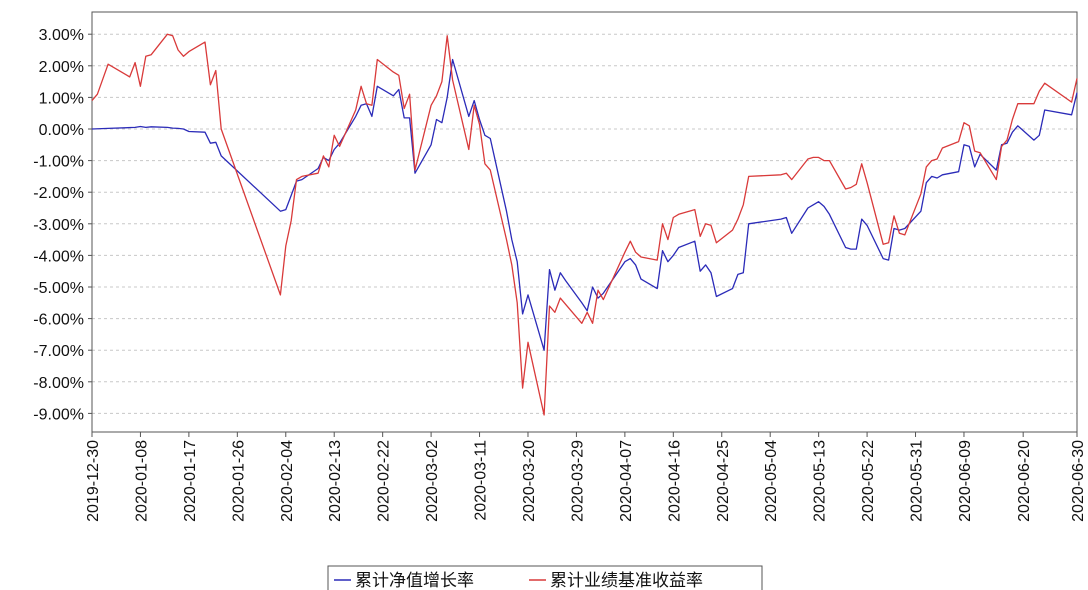  I want to click on y-tick-label: 2.00%, so click(61, 67).